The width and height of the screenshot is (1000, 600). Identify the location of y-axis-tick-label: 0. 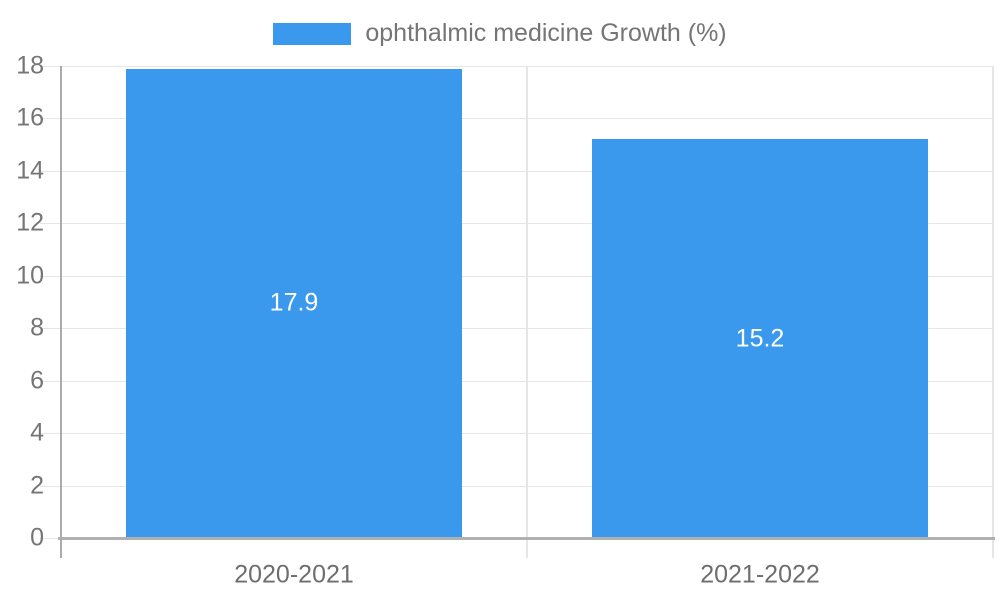
(37, 537).